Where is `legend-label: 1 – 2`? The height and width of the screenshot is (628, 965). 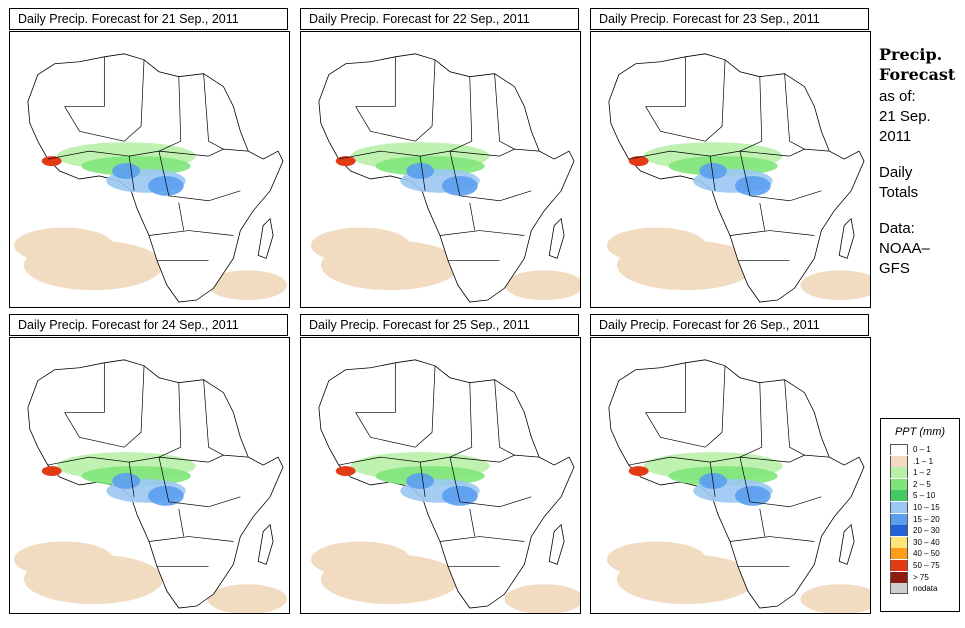 legend-label: 1 – 2 is located at coordinates (922, 473).